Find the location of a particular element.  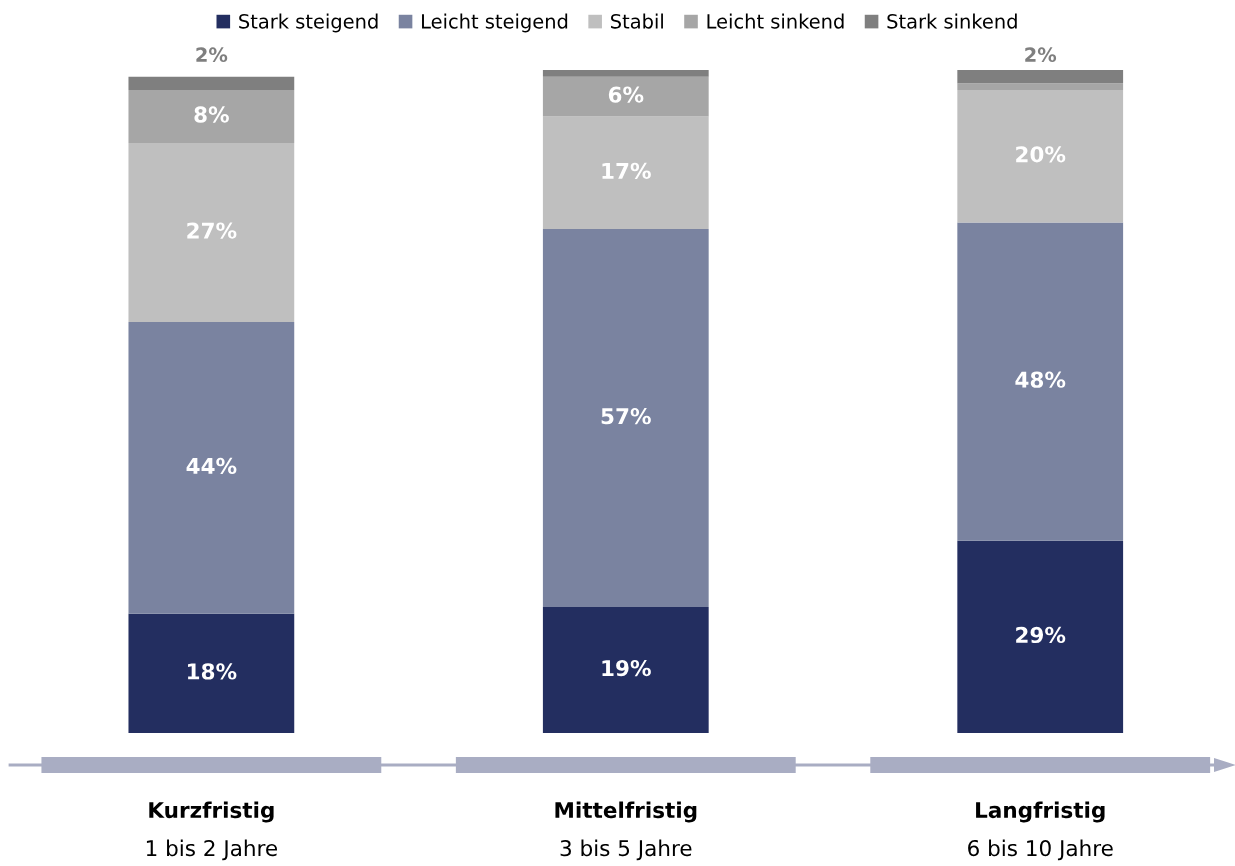

x-tick-label: Kurzfristig 1 bis 2 Jahre is located at coordinates (211, 831).